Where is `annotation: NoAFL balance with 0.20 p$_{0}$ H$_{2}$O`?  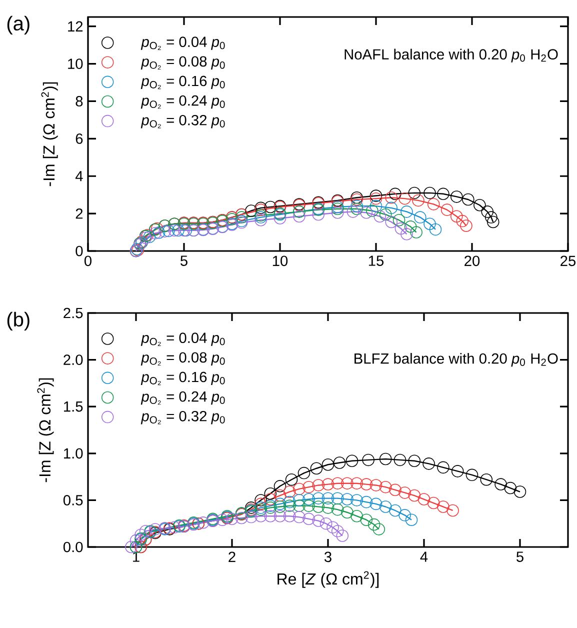
annotation: NoAFL balance with 0.20 p$_{0}$ H$_{2}$O is located at coordinates (451, 55).